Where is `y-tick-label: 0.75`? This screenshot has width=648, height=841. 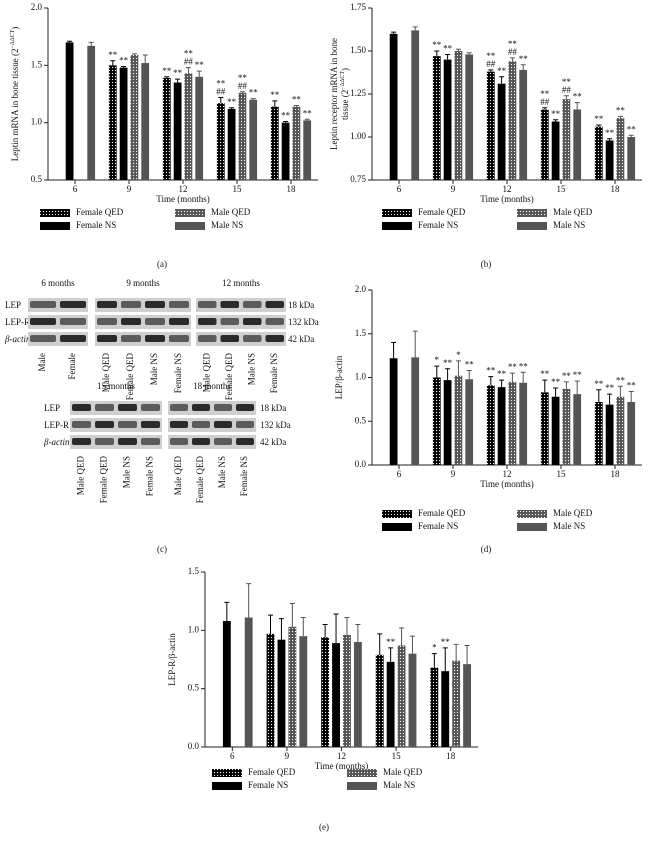
y-tick-label: 0.75 is located at coordinates (358, 179).